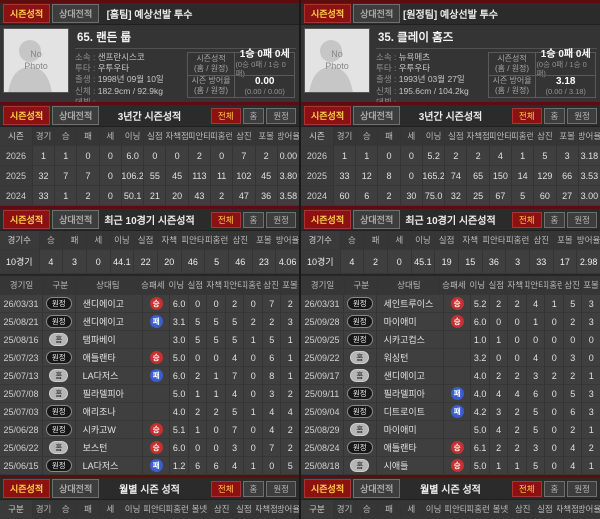  What do you see at coordinates (411, 509) in the screenshot?
I see `cell: 세` at bounding box center [411, 509].